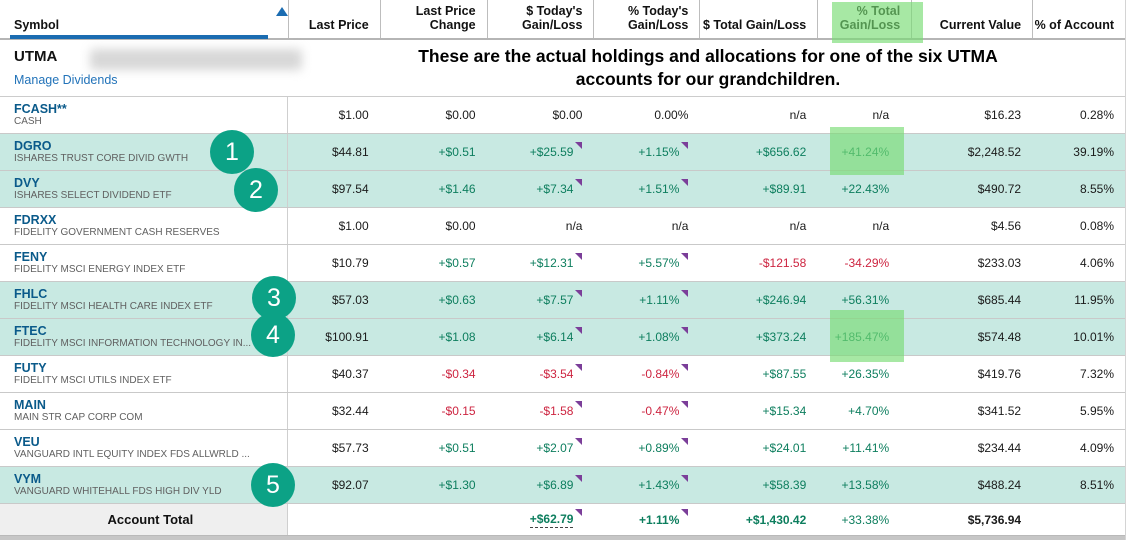 The image size is (1126, 540). What do you see at coordinates (31, 294) in the screenshot?
I see `ticker-symbol-link: FHLC` at bounding box center [31, 294].